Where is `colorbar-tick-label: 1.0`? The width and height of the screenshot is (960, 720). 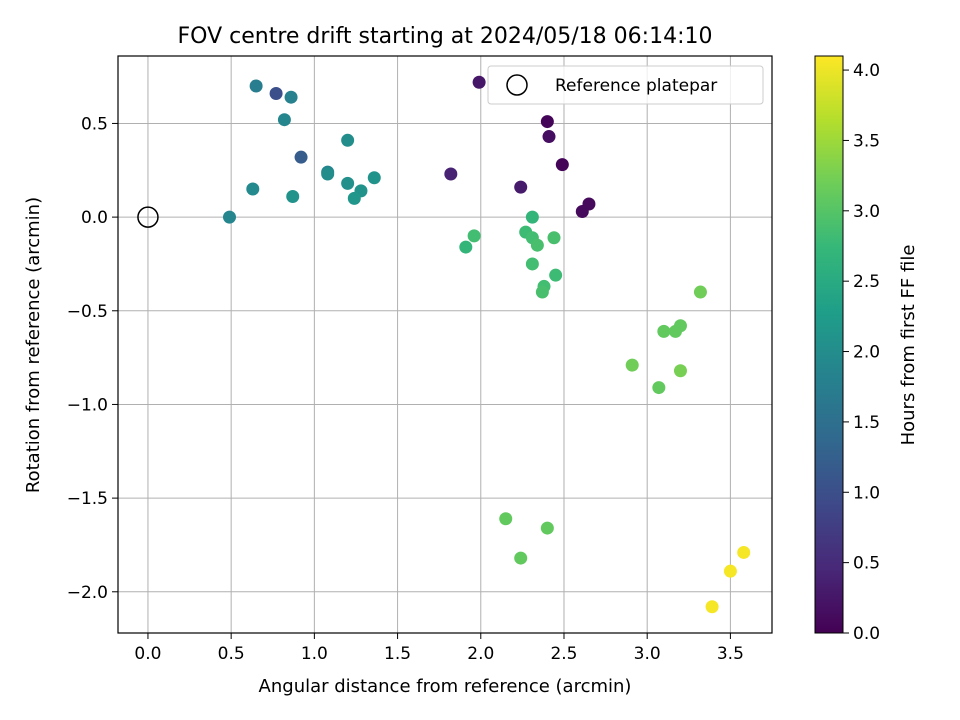 colorbar-tick-label: 1.0 is located at coordinates (866, 493).